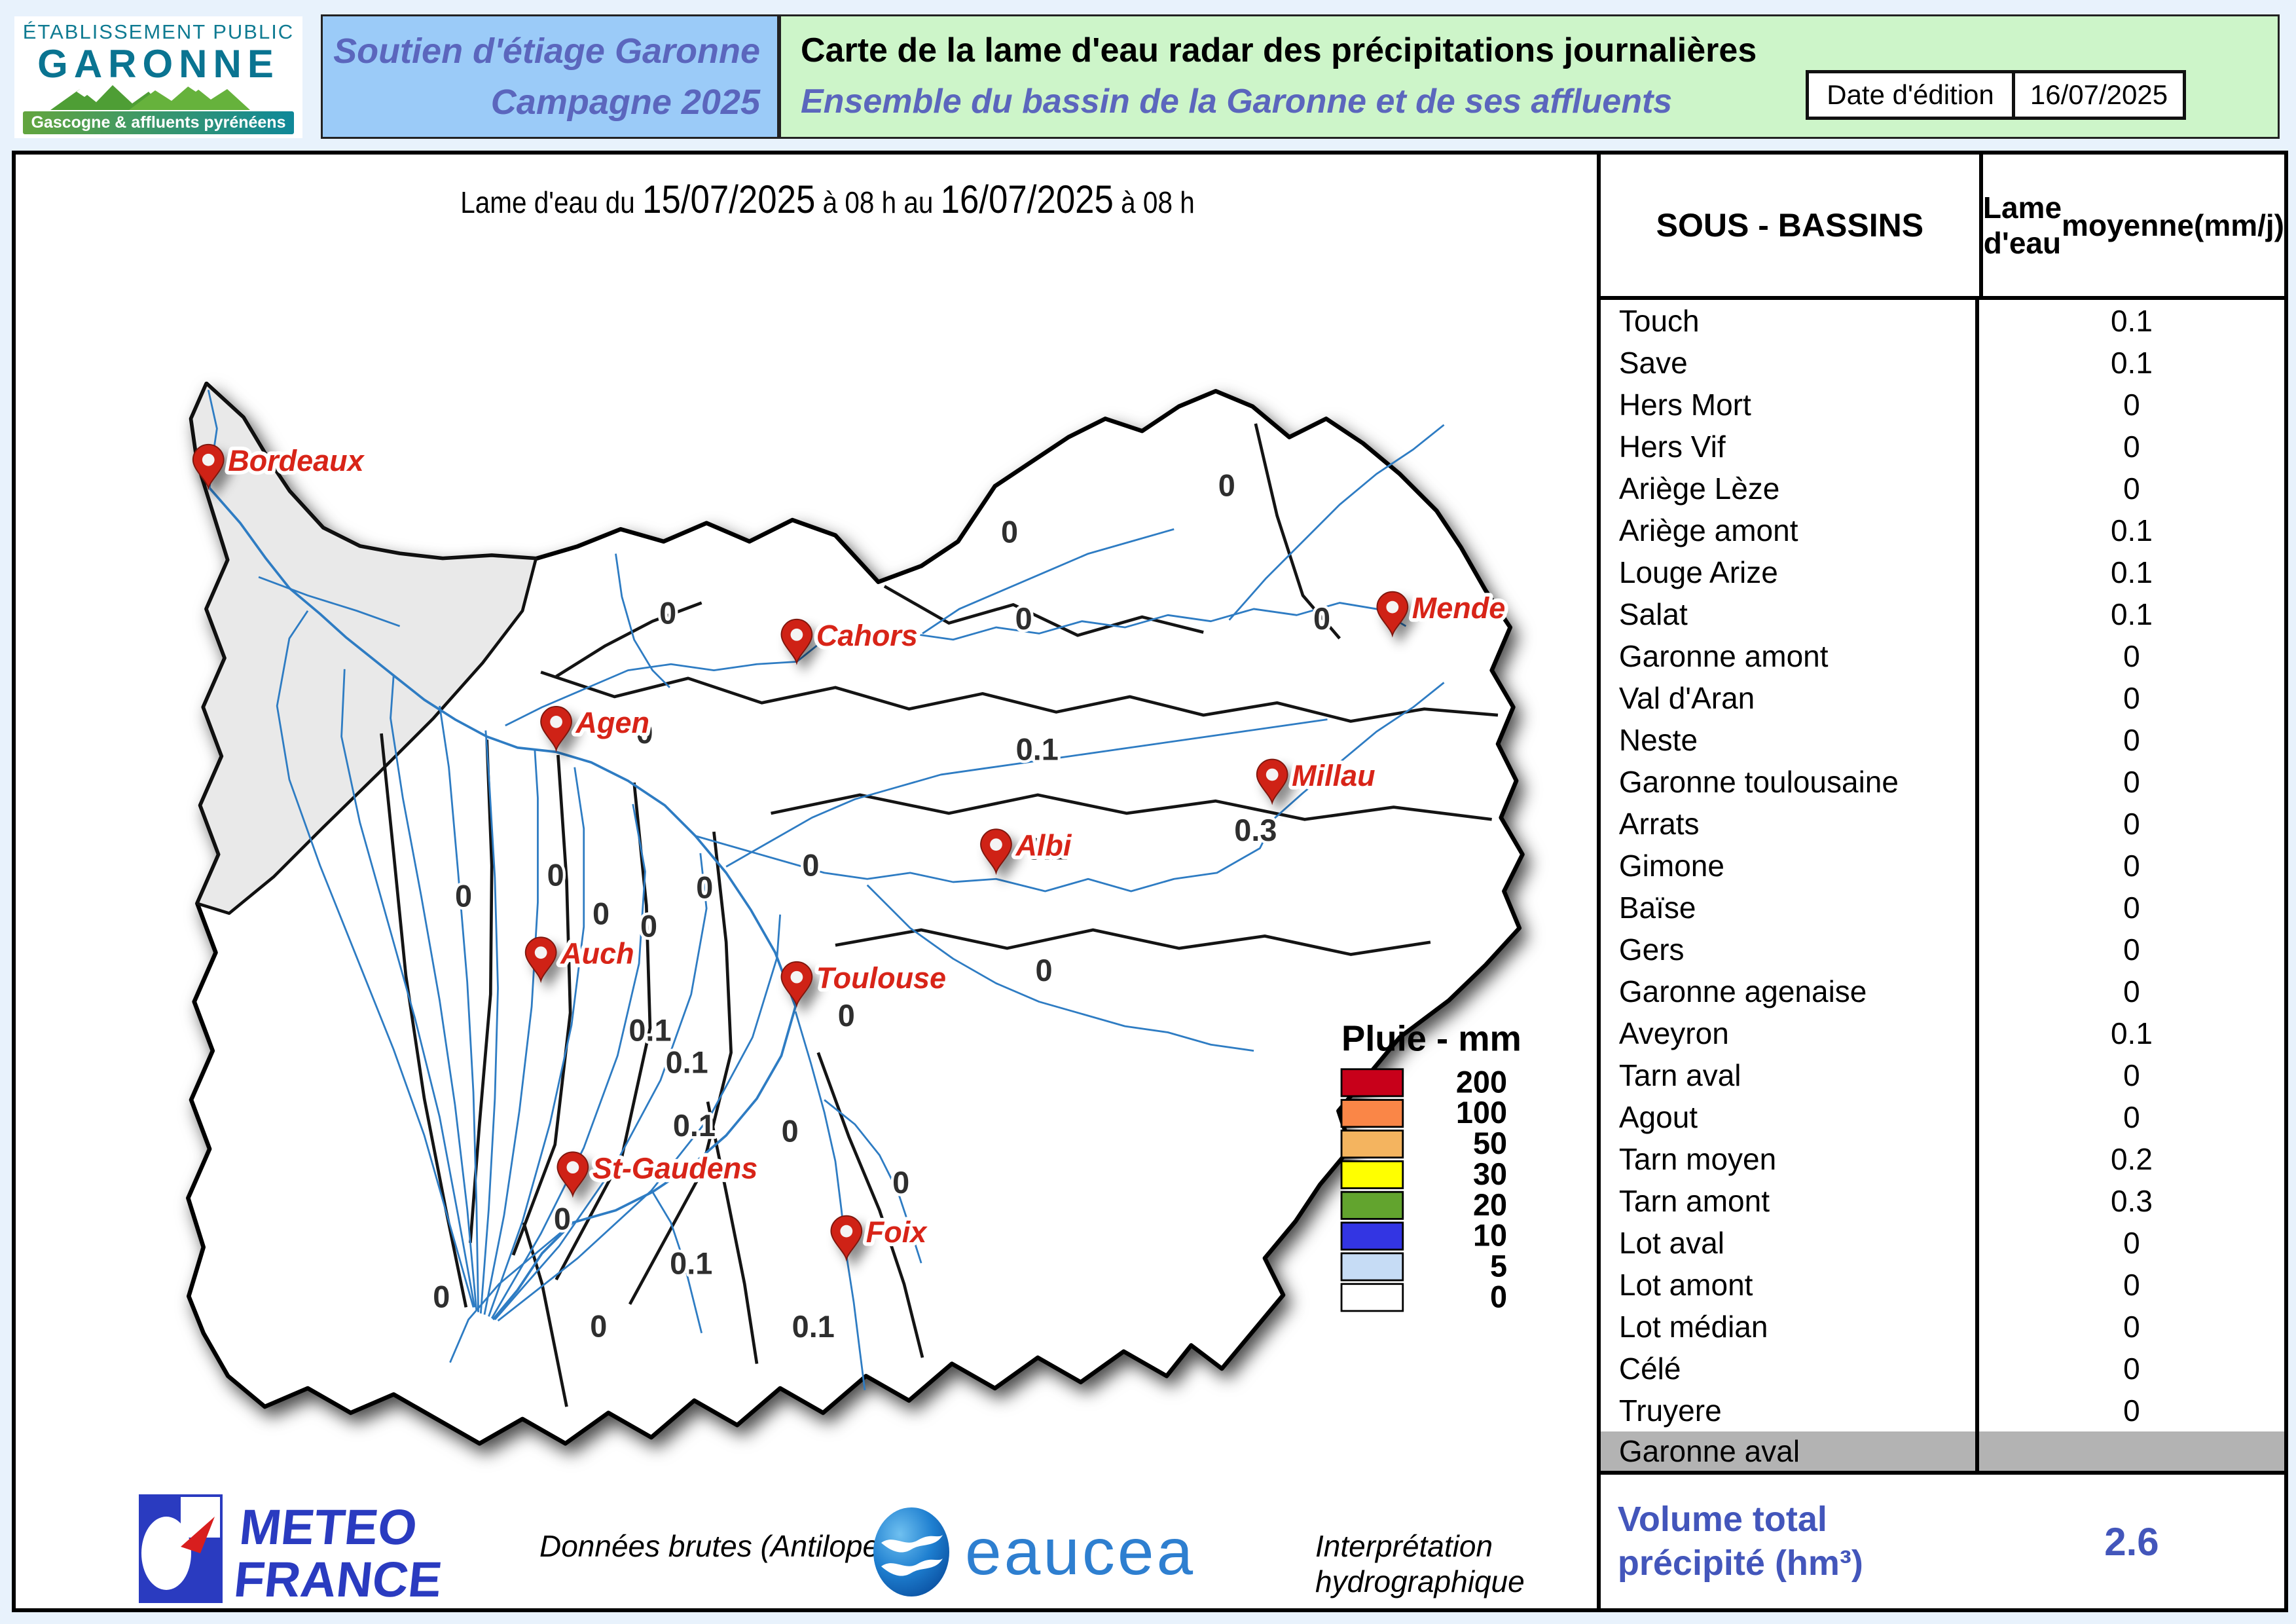 The height and width of the screenshot is (1624, 2296). What do you see at coordinates (1431, 1039) in the screenshot?
I see `legend-title: Pluie - mm` at bounding box center [1431, 1039].